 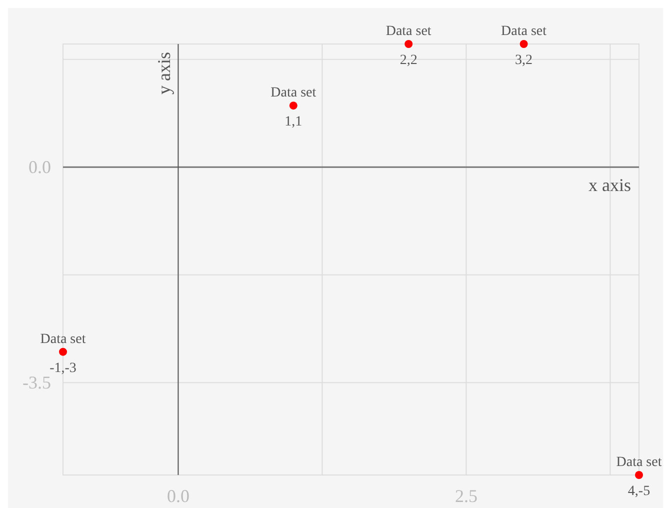 What do you see at coordinates (639, 491) in the screenshot?
I see `annotation: 4,-5` at bounding box center [639, 491].